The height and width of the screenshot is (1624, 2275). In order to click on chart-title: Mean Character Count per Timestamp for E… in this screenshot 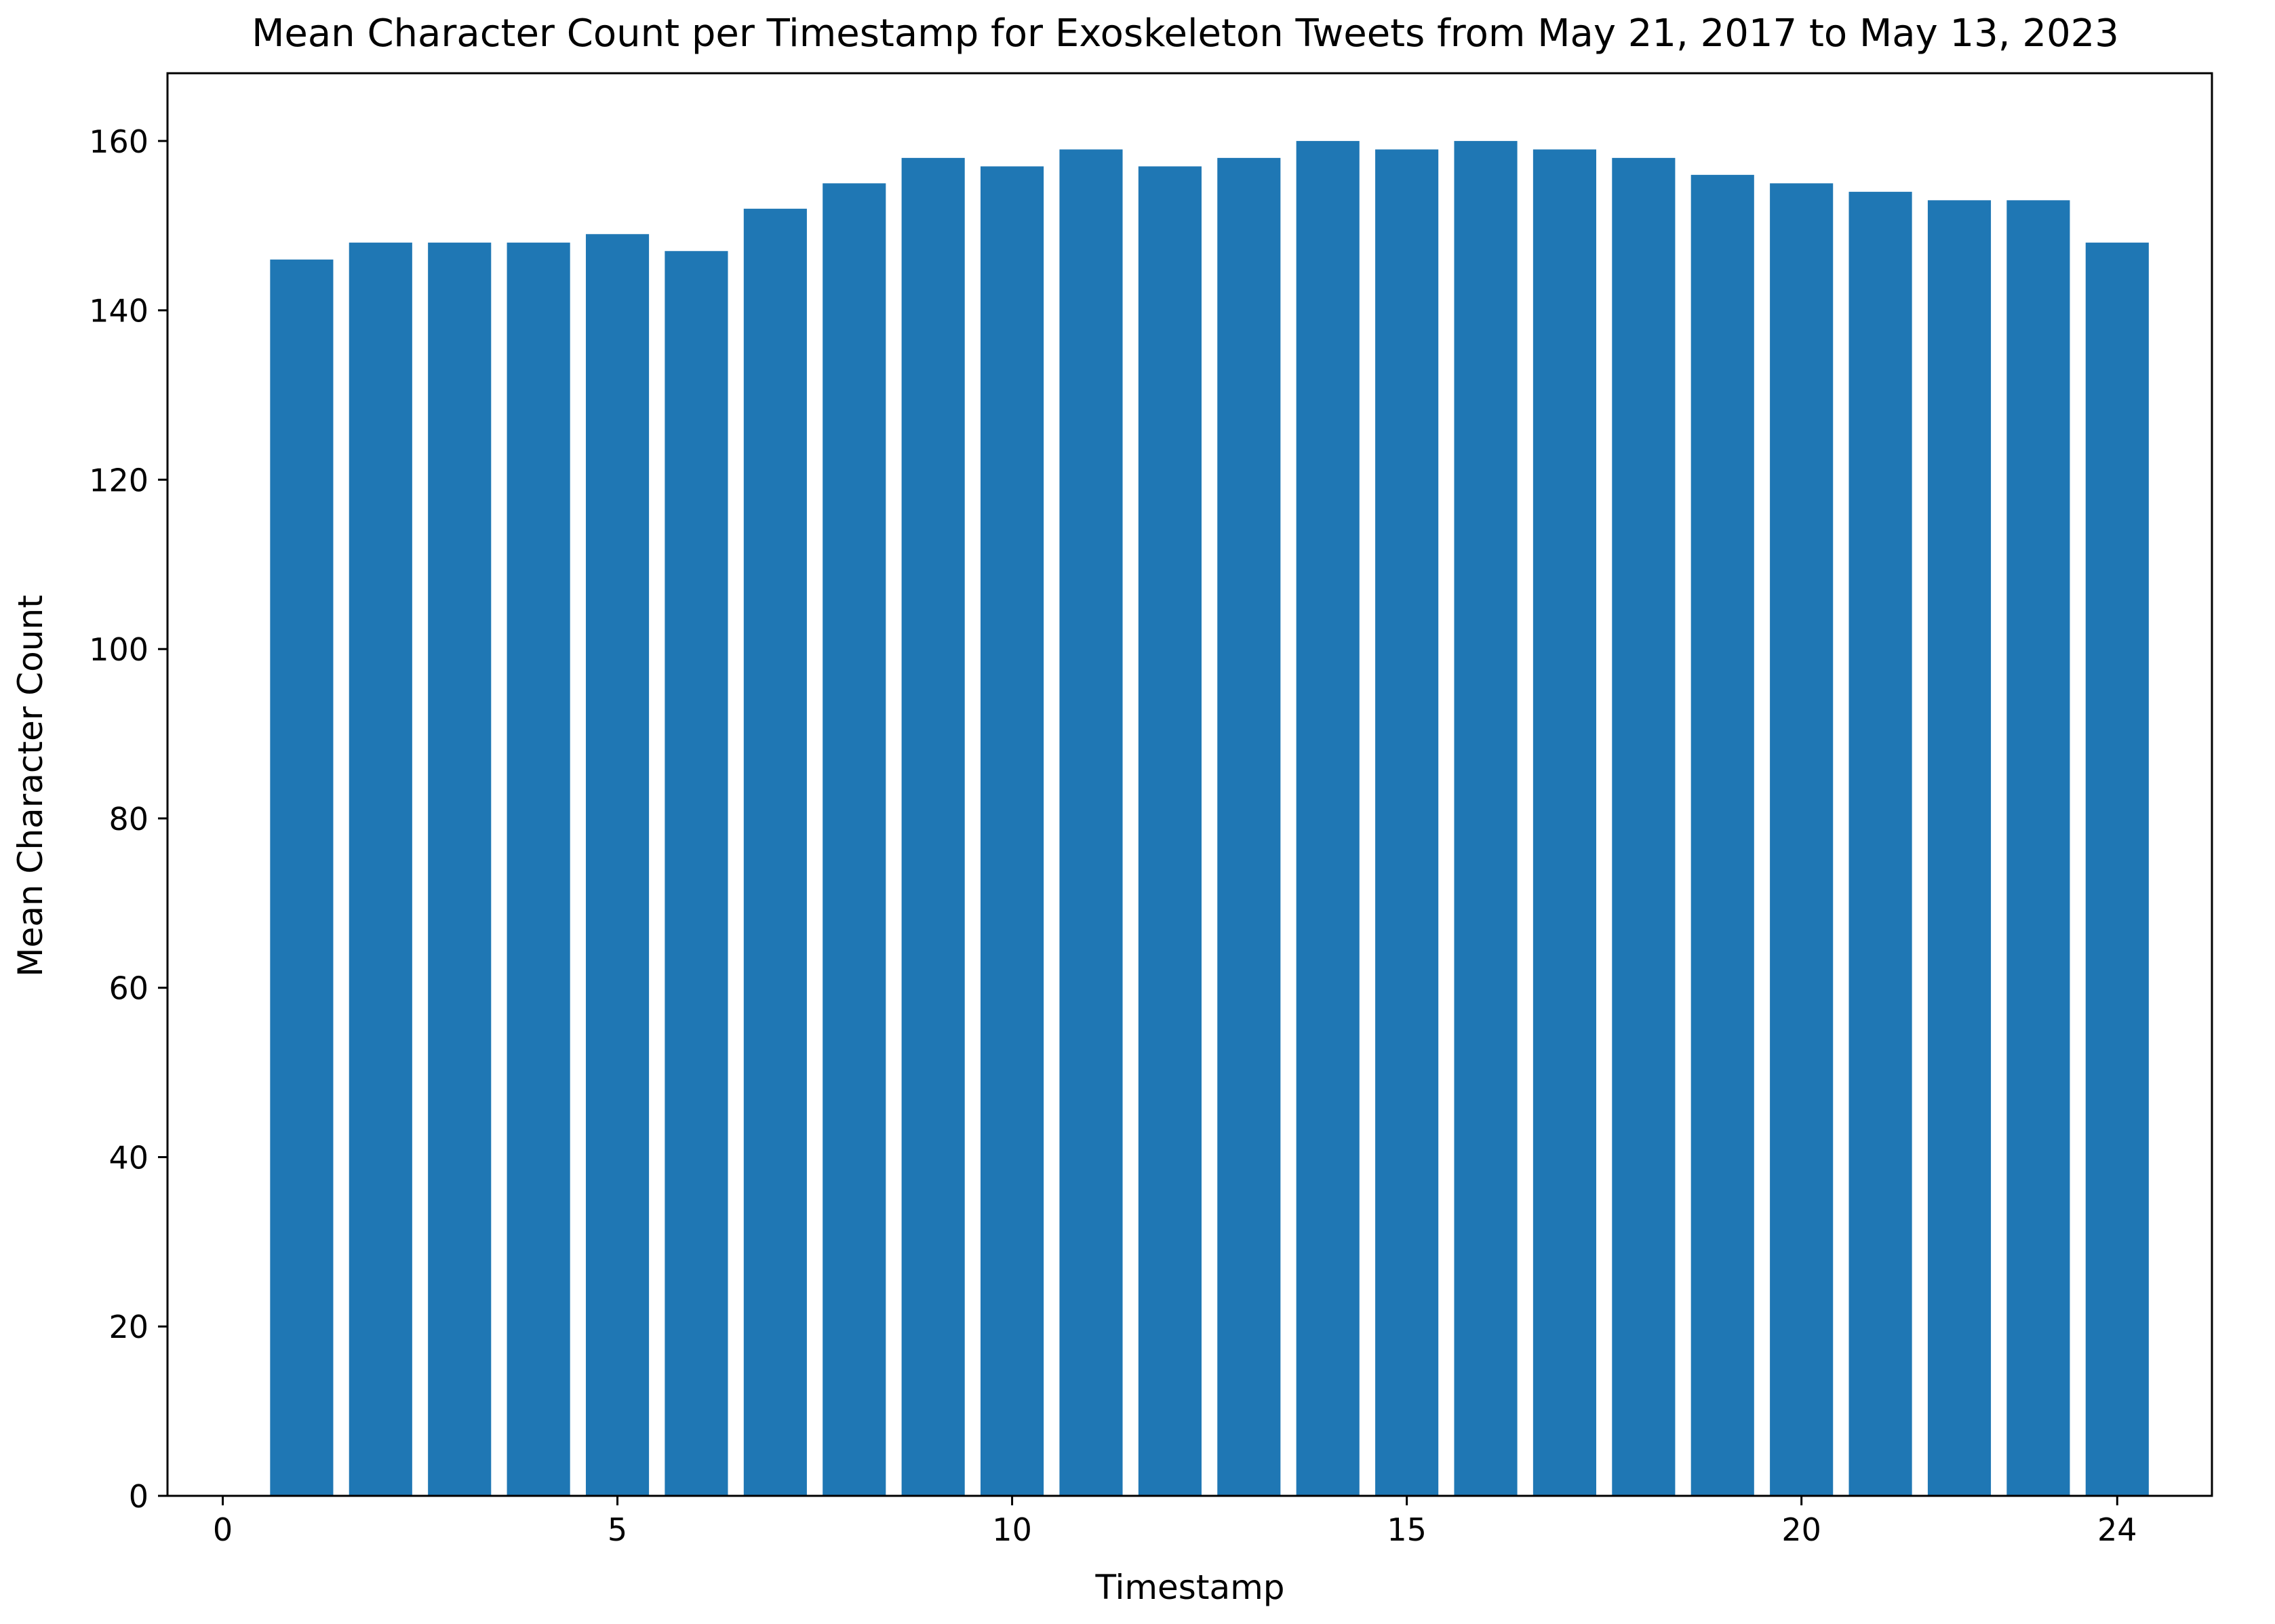, I will do `click(1185, 34)`.